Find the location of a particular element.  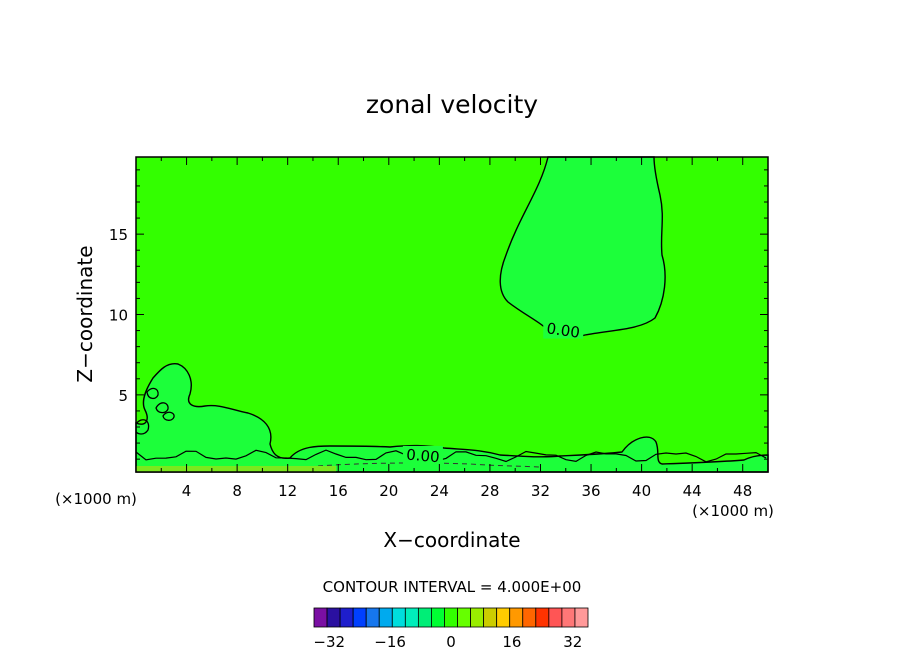

colorbar-tick-label-2: −16 is located at coordinates (390, 642).